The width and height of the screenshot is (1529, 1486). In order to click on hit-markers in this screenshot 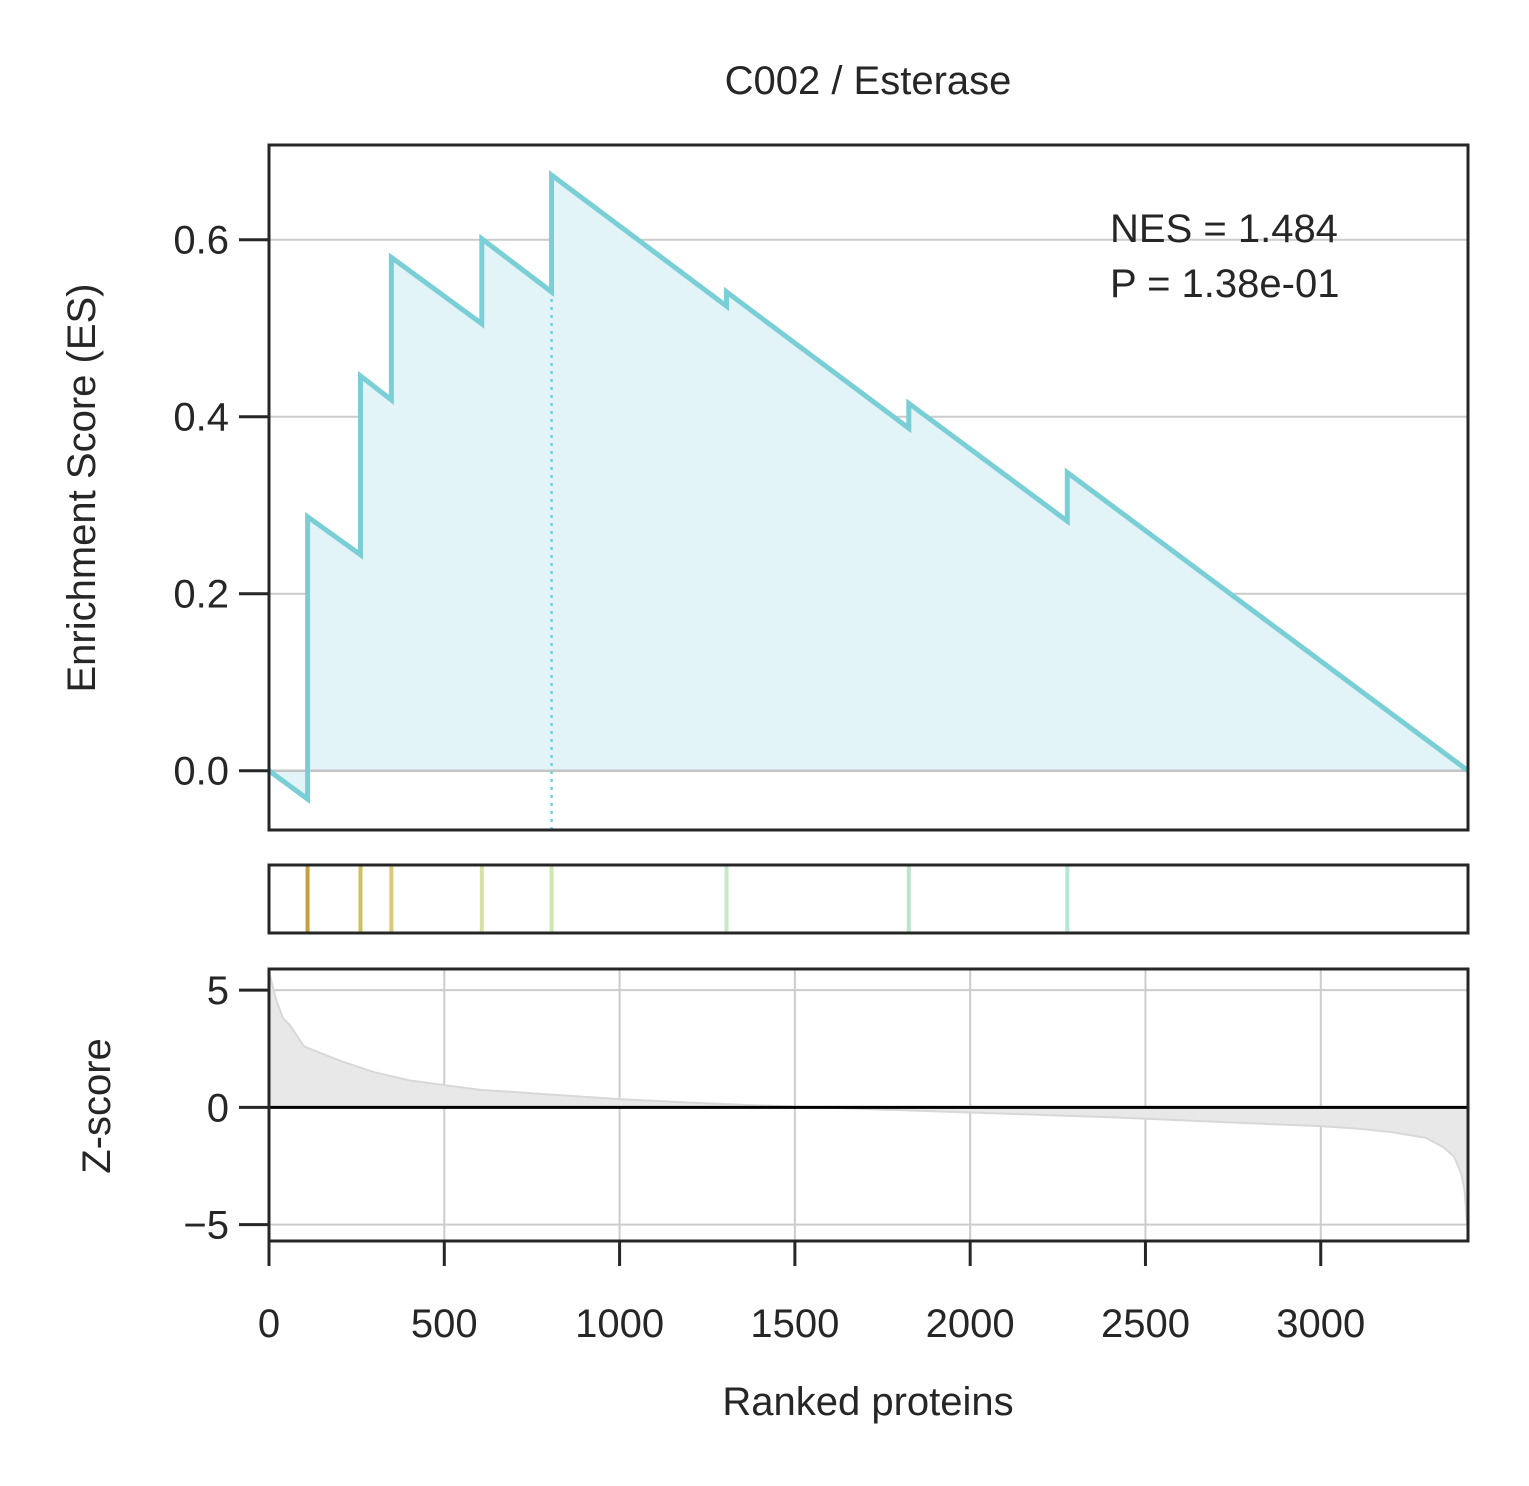, I will do `click(687, 899)`.